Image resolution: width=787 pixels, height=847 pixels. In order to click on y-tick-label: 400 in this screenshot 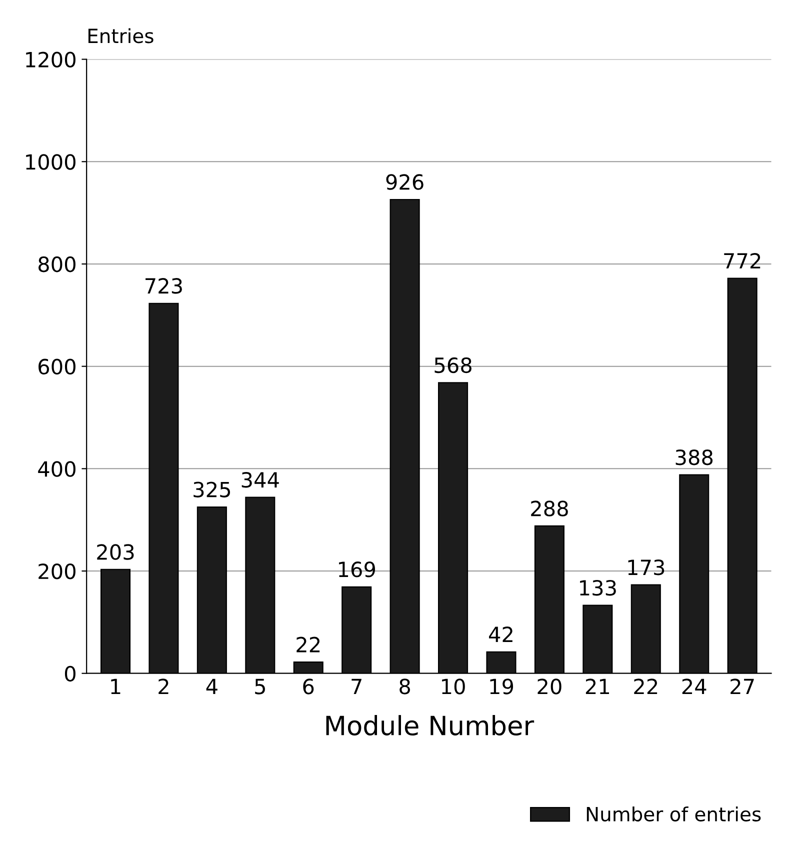, I will do `click(57, 469)`.